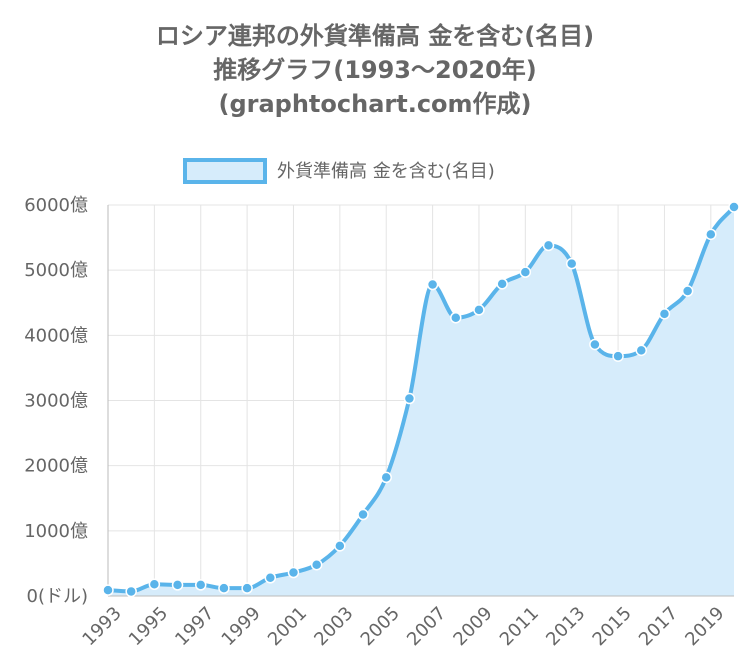 The height and width of the screenshot is (666, 750). I want to click on data-point-2001, so click(293, 572).